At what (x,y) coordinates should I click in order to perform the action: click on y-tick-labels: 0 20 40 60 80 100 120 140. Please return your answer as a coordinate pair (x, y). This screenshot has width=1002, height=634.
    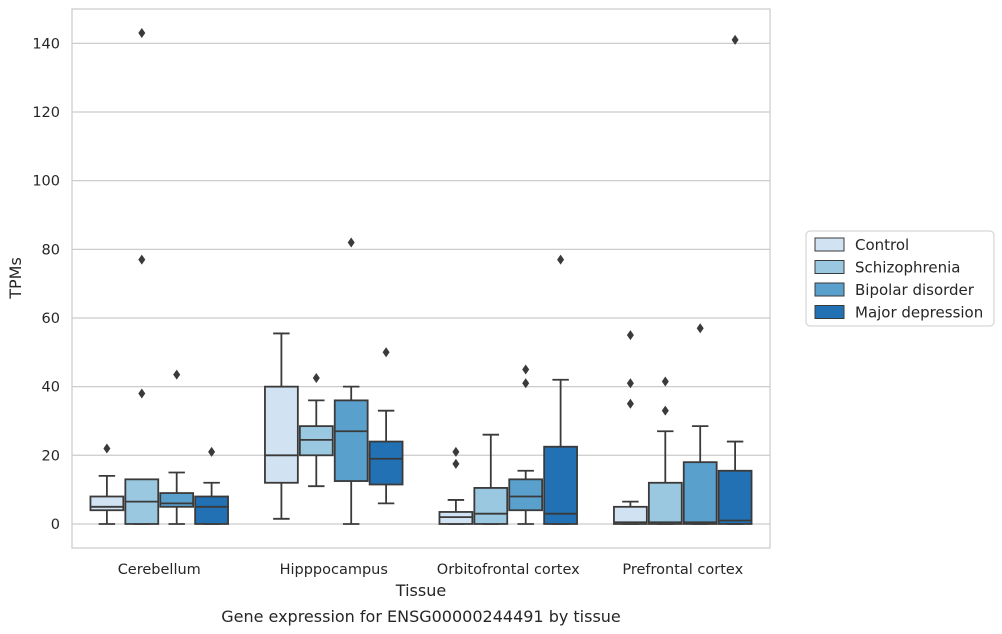
    Looking at the image, I should click on (46, 284).